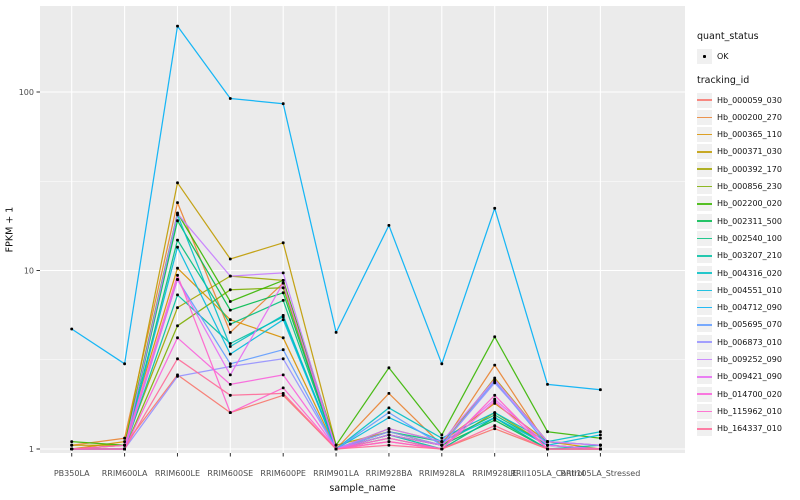 The image size is (800, 500). I want to click on y-tick-label: 10, so click(29, 270).